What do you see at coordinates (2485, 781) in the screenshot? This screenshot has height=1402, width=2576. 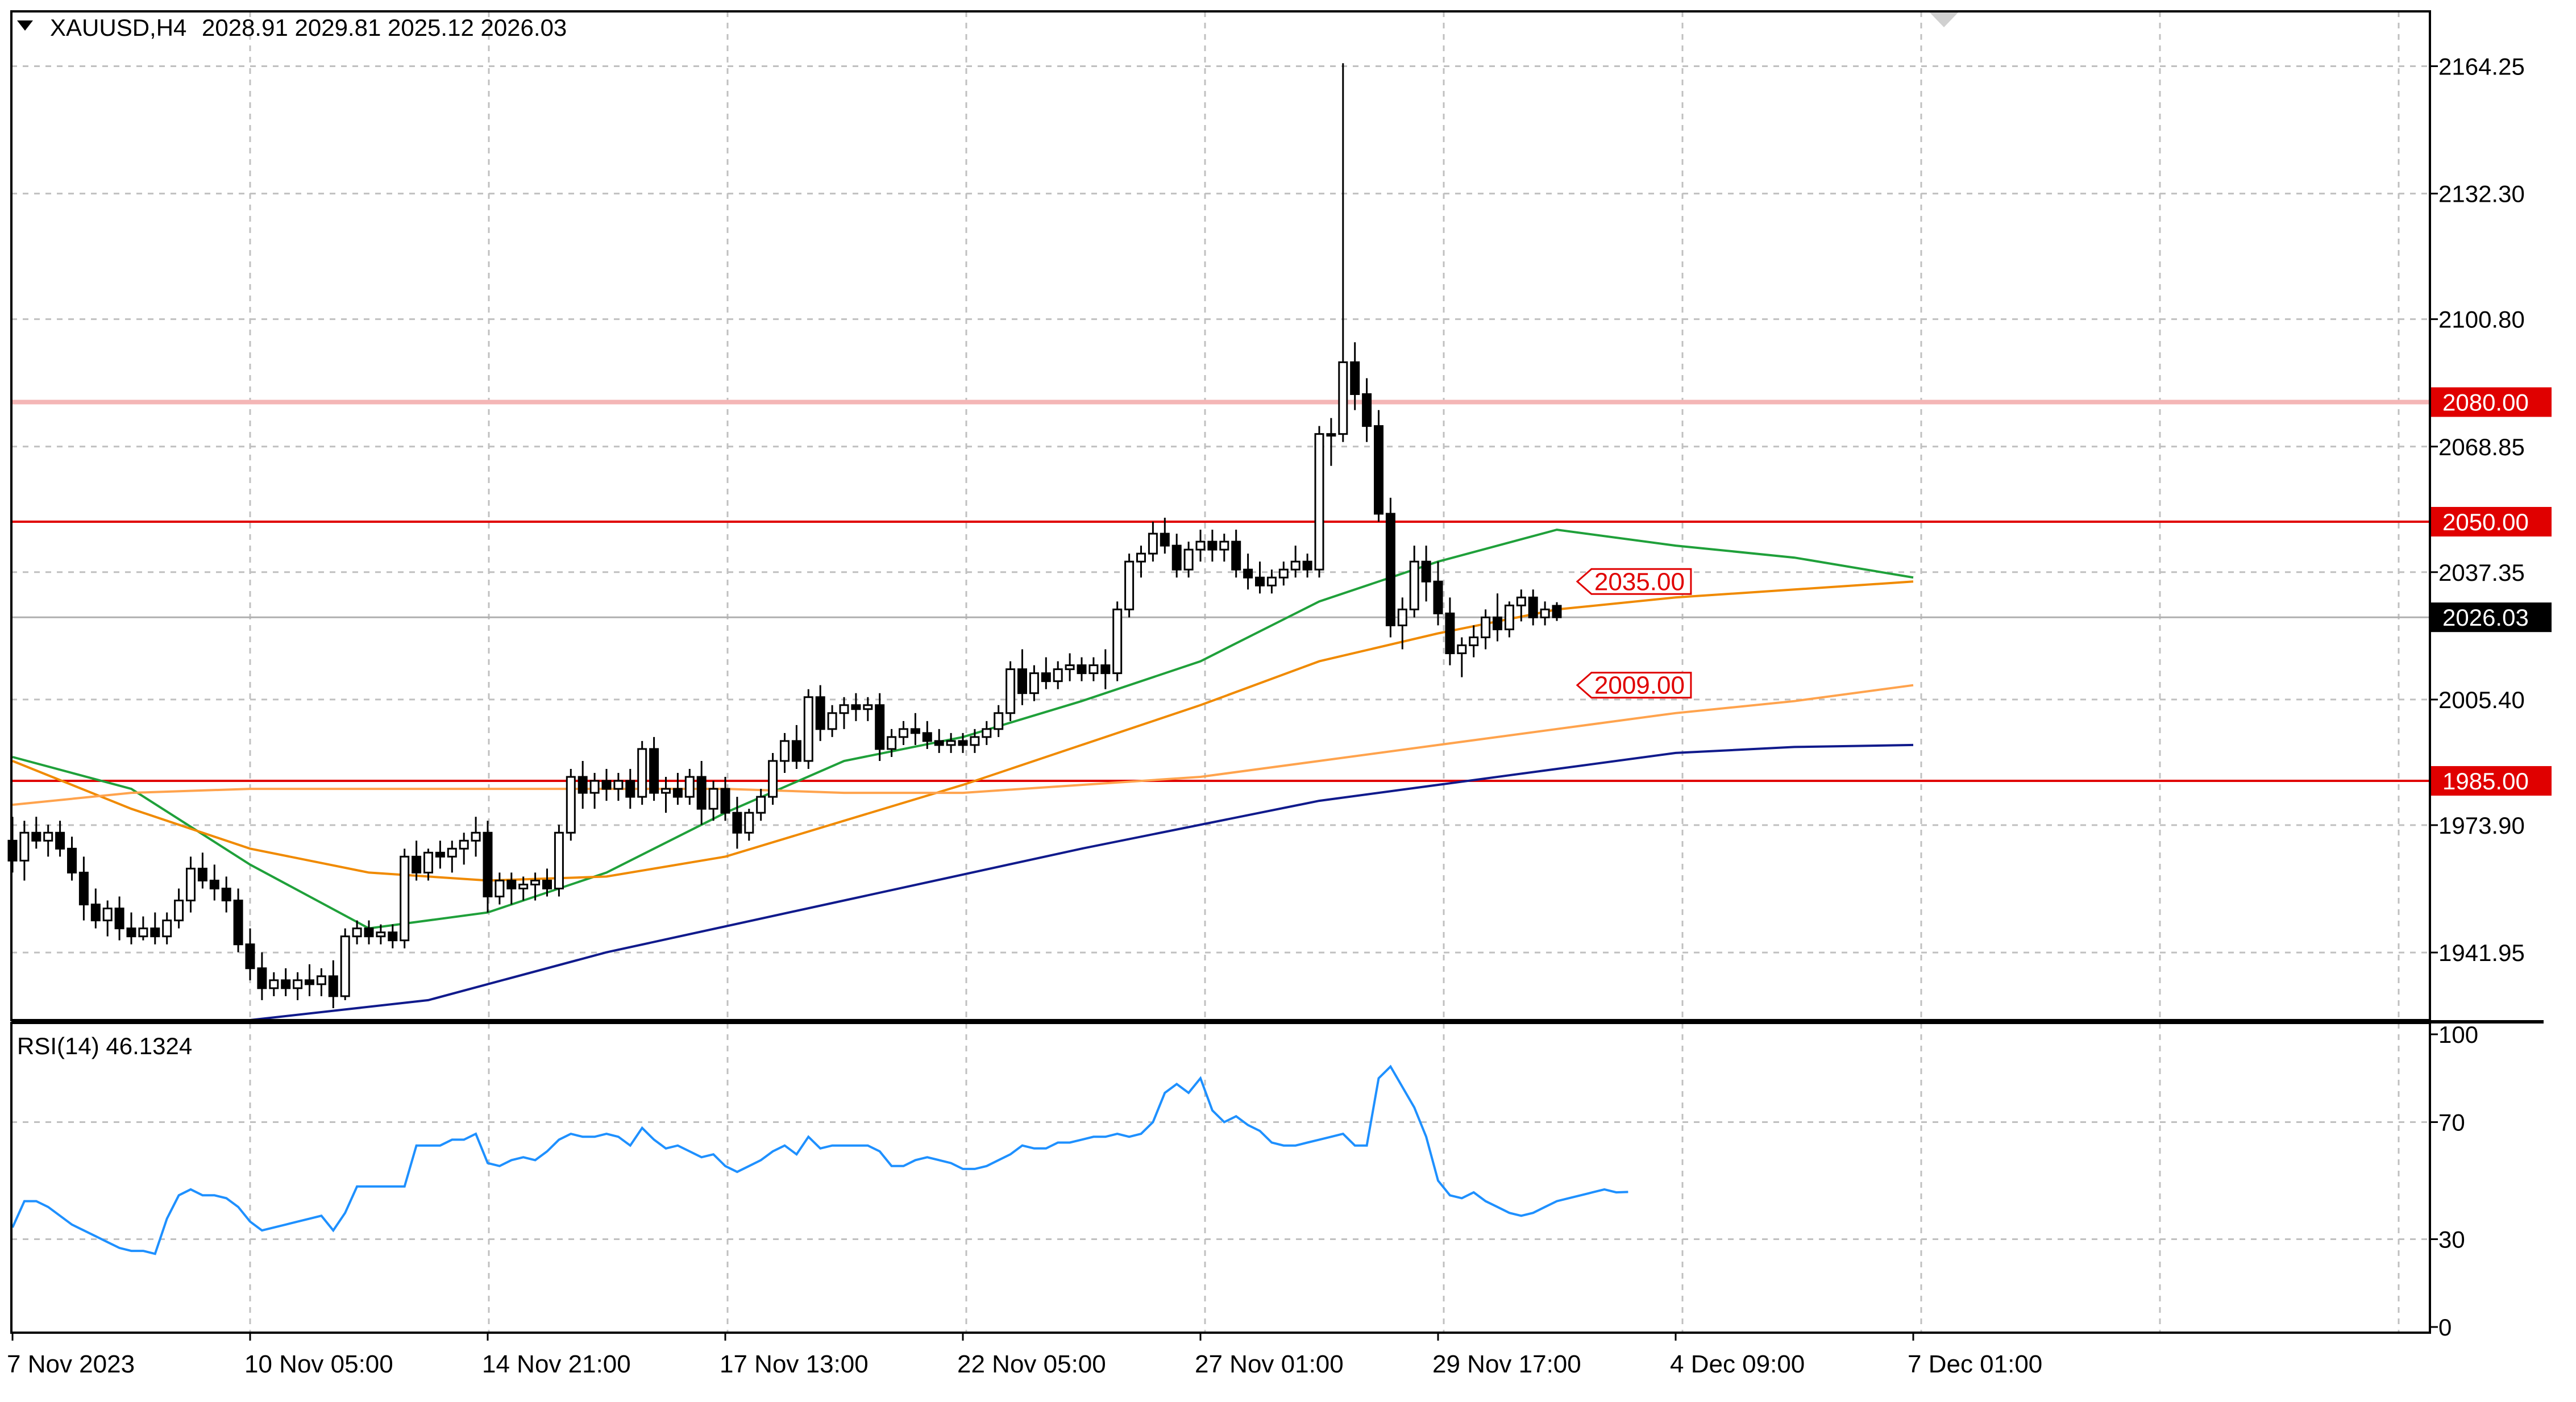 I see `level-price-label: 1985.00` at bounding box center [2485, 781].